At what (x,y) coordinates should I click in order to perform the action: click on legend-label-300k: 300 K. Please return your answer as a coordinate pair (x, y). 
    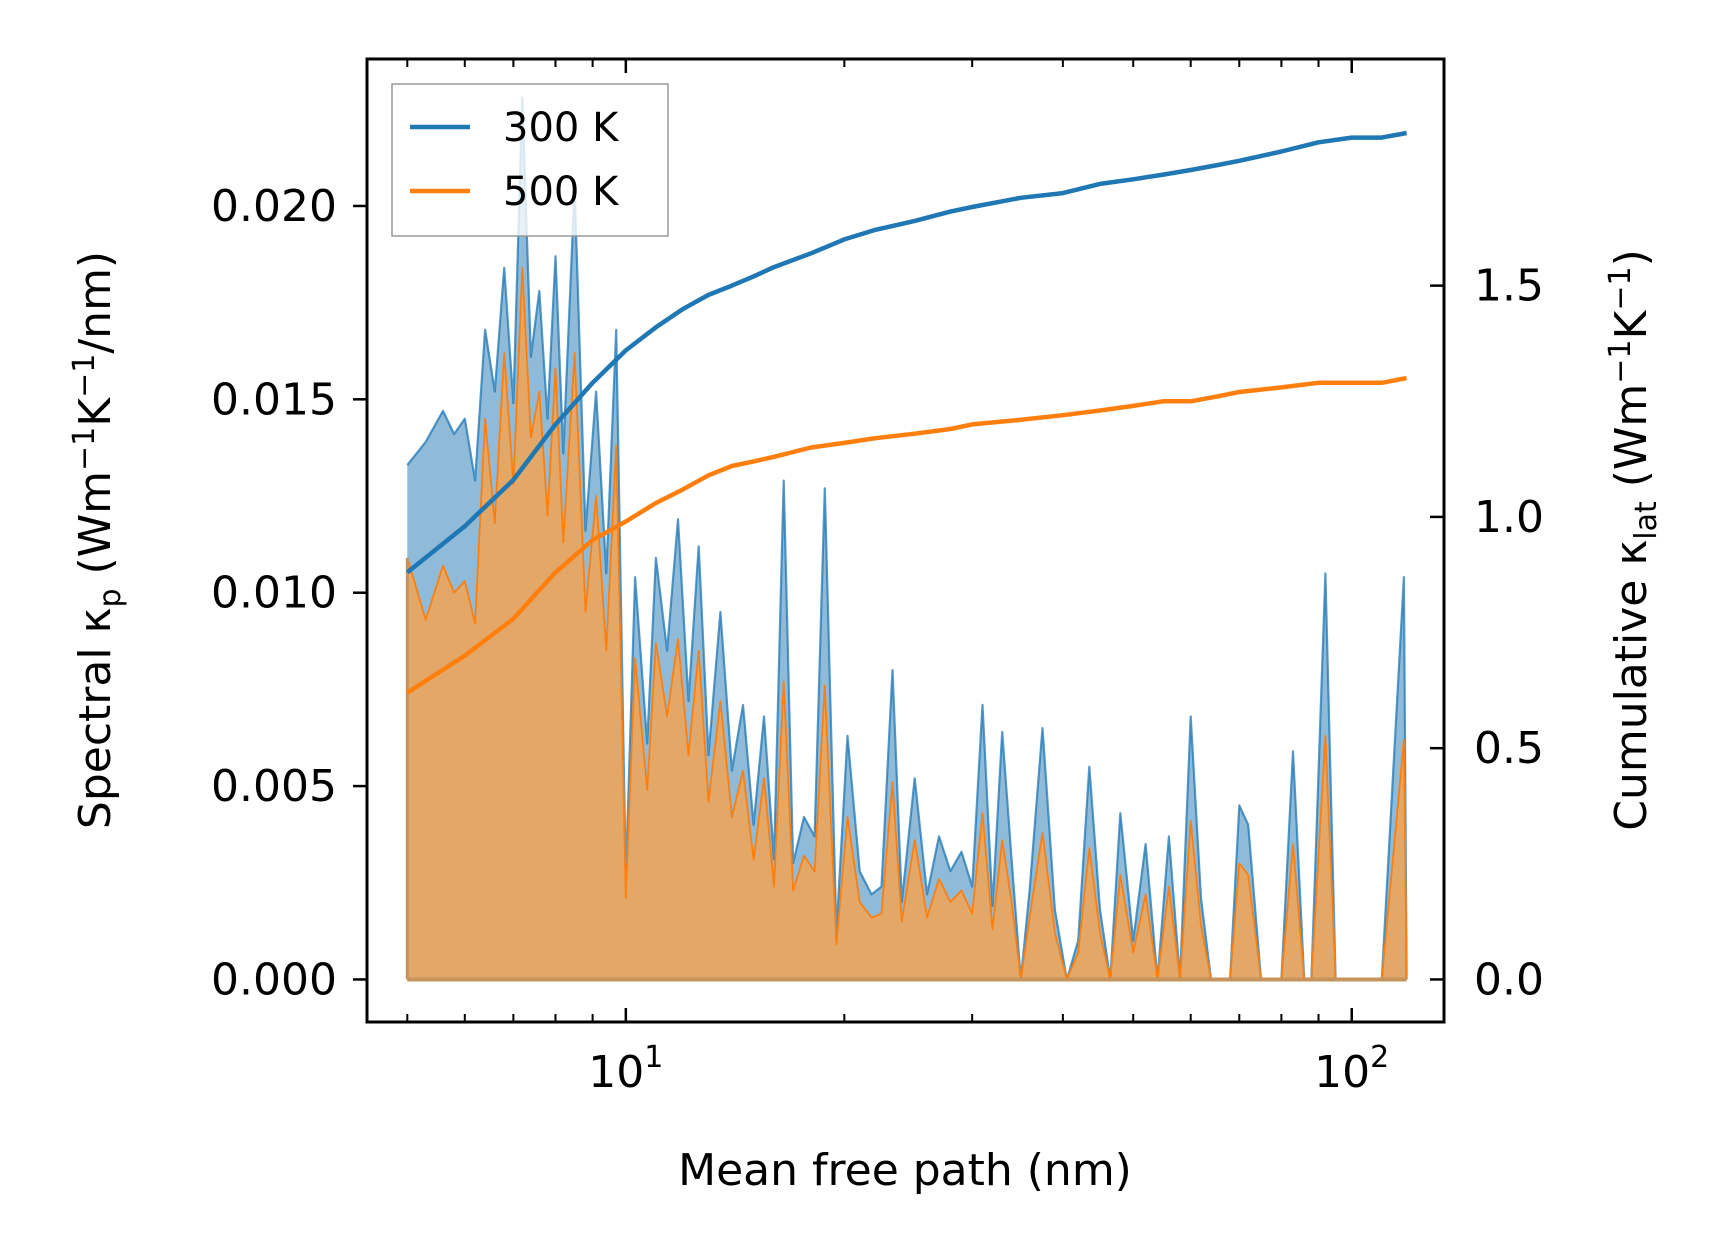
    Looking at the image, I should click on (561, 128).